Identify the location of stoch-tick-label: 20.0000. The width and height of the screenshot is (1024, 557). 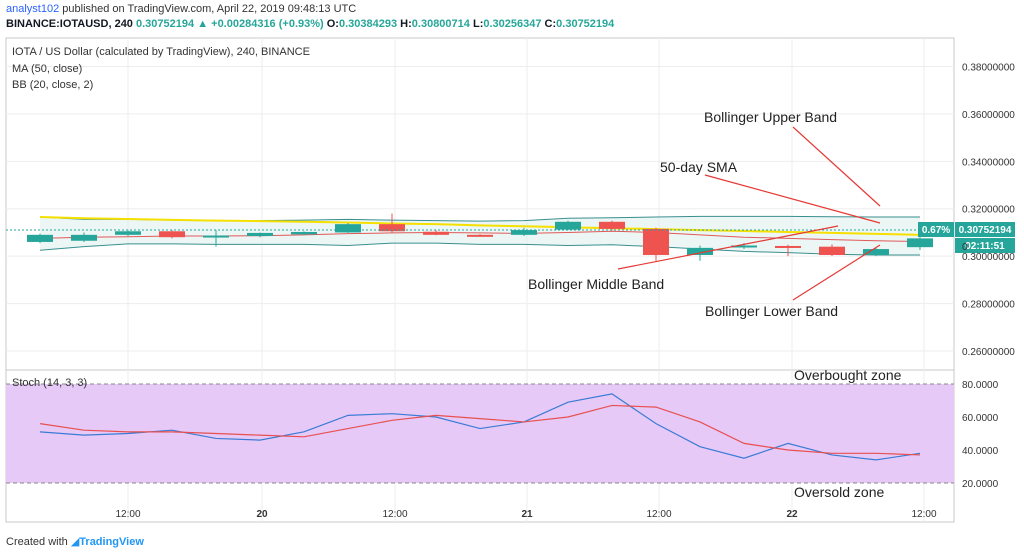
(980, 484).